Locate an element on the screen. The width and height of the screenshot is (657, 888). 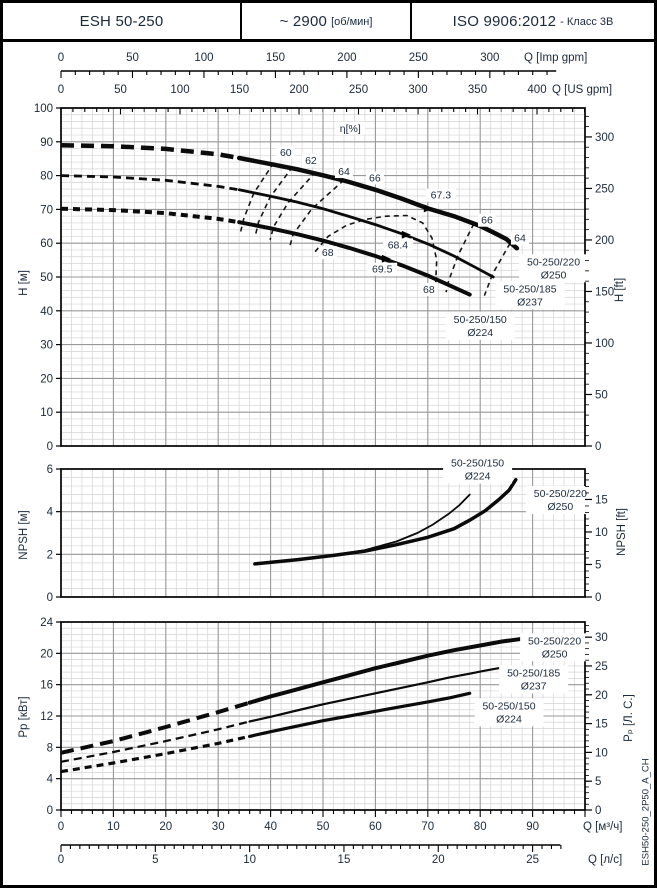
svg-text: 6 is located at coordinates (50, 470).